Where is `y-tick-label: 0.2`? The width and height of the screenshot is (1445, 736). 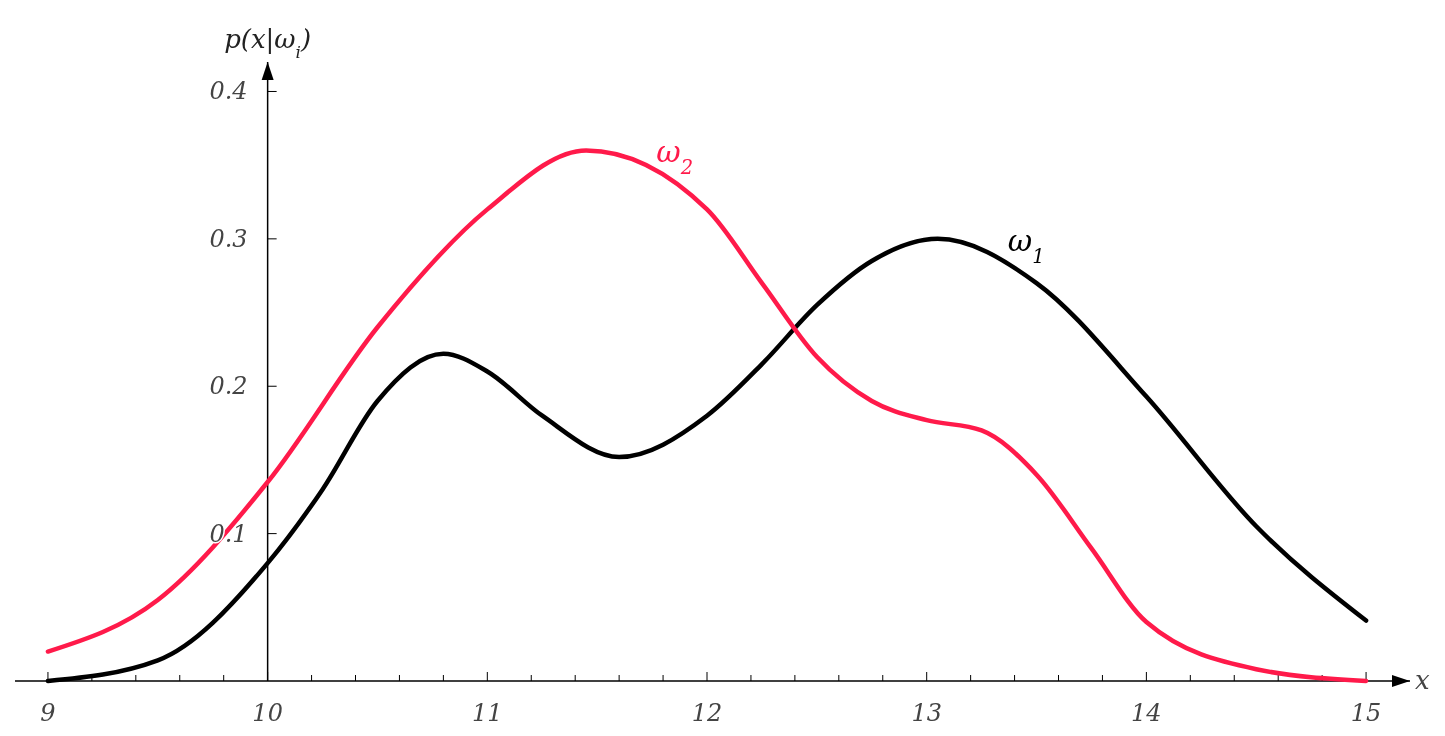
y-tick-label: 0.2 is located at coordinates (228, 386).